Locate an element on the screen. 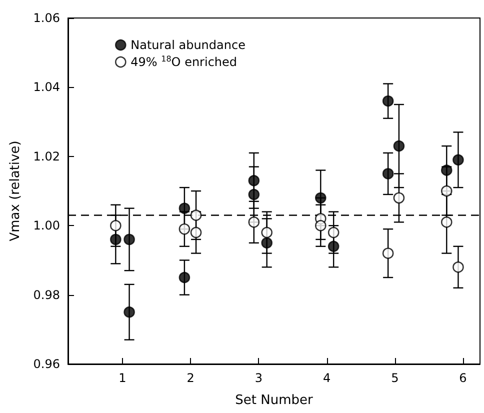 This screenshot has width=484, height=413. y-tick-label: 0.96 is located at coordinates (46, 364).